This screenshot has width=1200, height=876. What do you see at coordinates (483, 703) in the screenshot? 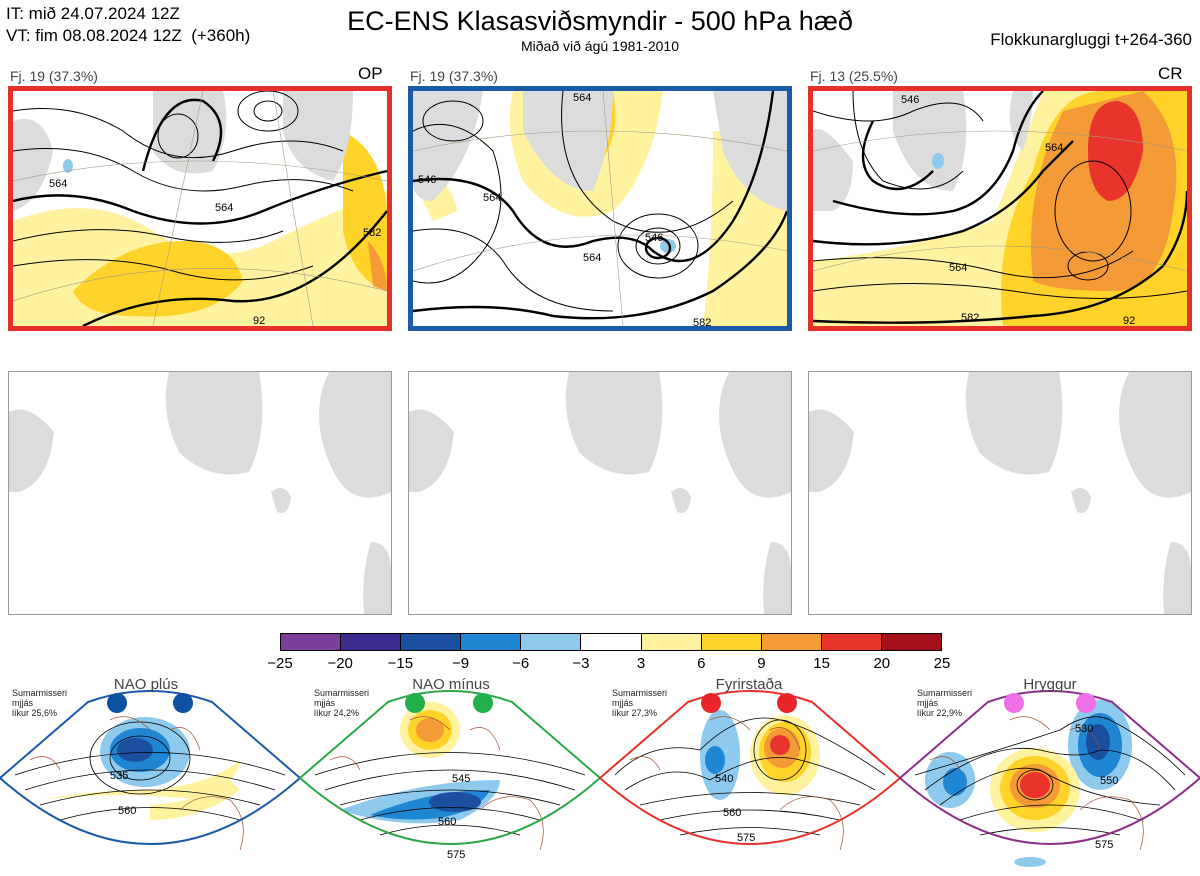
I see `regime-dot-nao-minus-right` at bounding box center [483, 703].